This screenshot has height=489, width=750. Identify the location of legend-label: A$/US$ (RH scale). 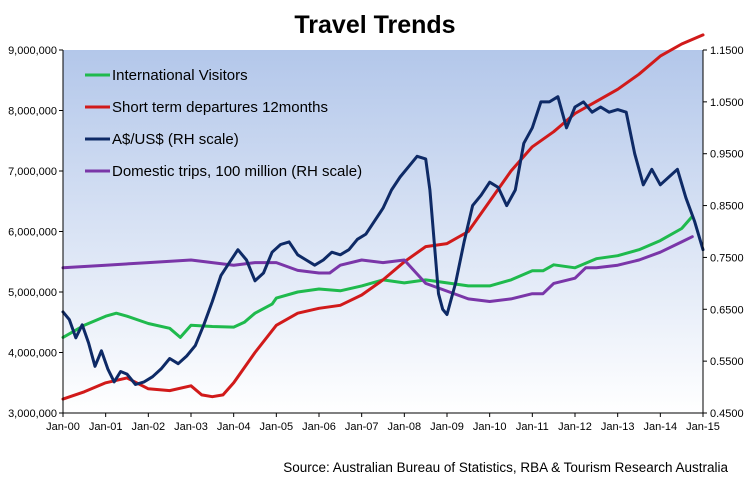
(175, 139).